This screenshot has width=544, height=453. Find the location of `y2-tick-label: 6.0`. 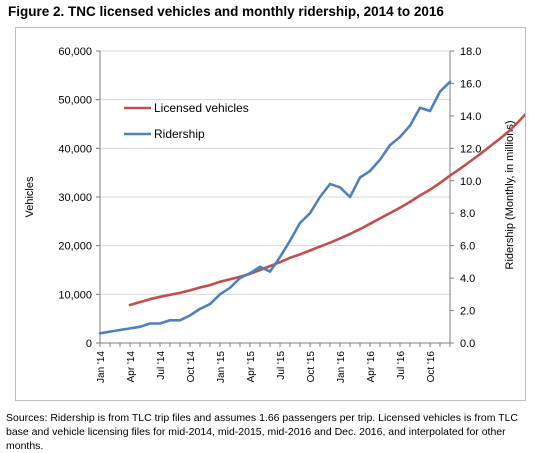

y2-tick-label: 6.0 is located at coordinates (467, 247).